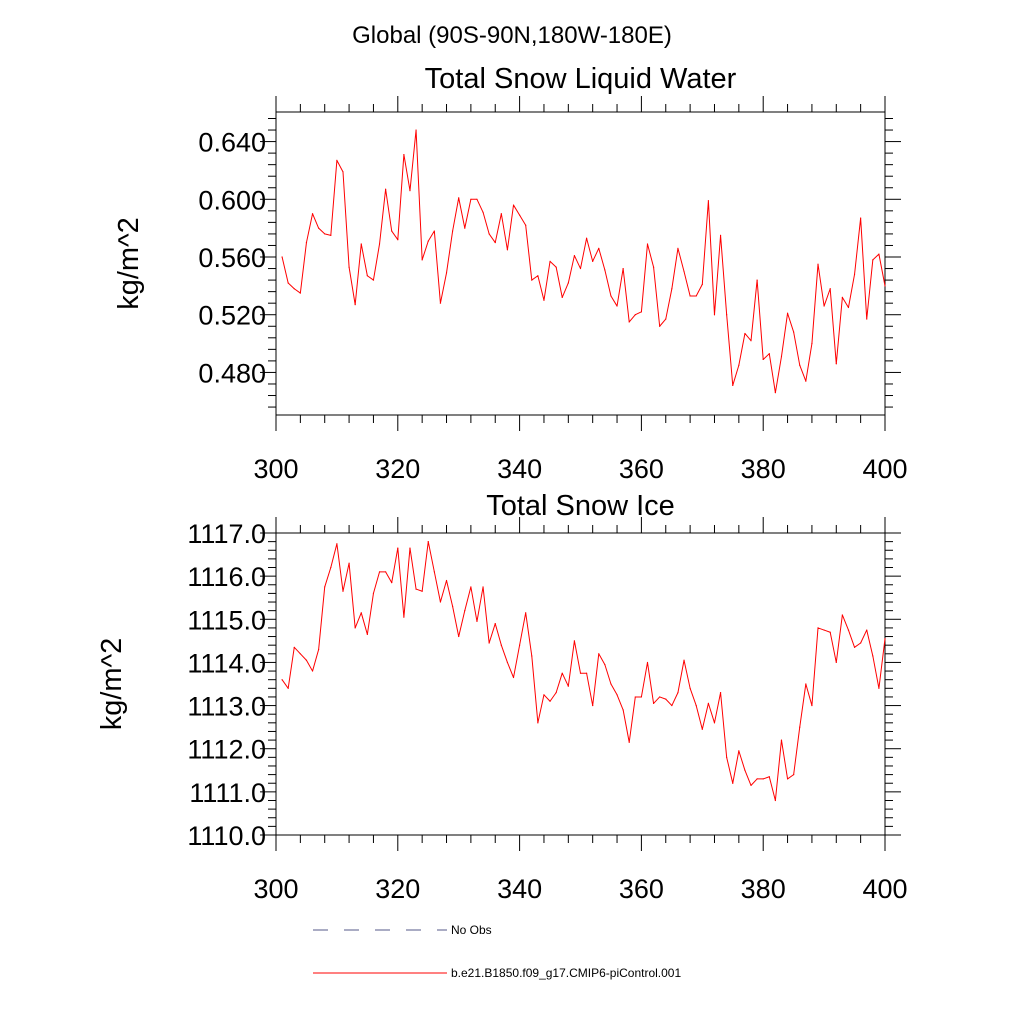  Describe the element at coordinates (519, 889) in the screenshot. I see `snow-ice-x-tick-label: 340` at that location.